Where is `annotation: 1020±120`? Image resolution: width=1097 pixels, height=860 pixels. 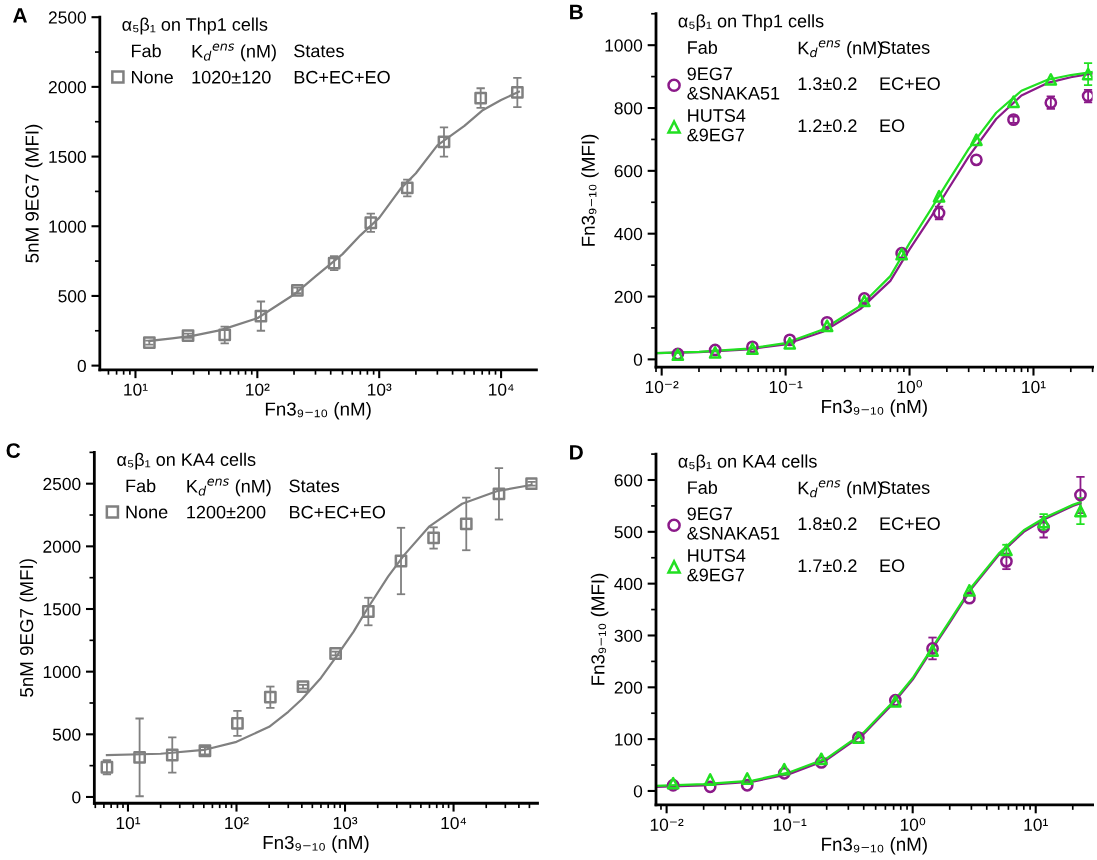
annotation: 1020±120 is located at coordinates (231, 77).